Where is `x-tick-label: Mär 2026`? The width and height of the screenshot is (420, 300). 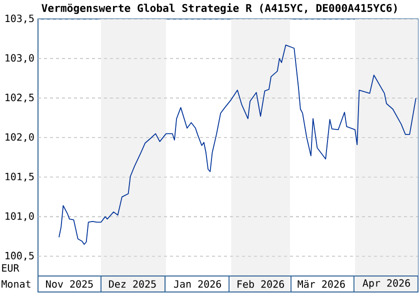
x-tick-label: Mär 2026 is located at coordinates (321, 284).